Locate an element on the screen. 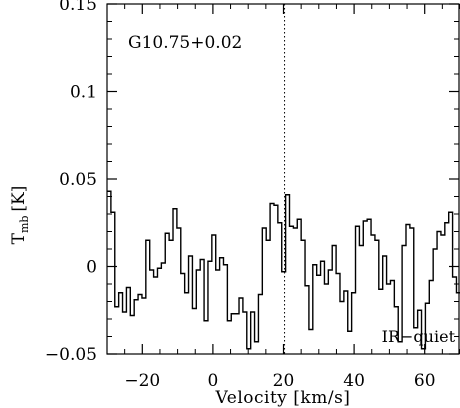 The height and width of the screenshot is (408, 460). y-tick-label: 0.15 is located at coordinates (78, 7).